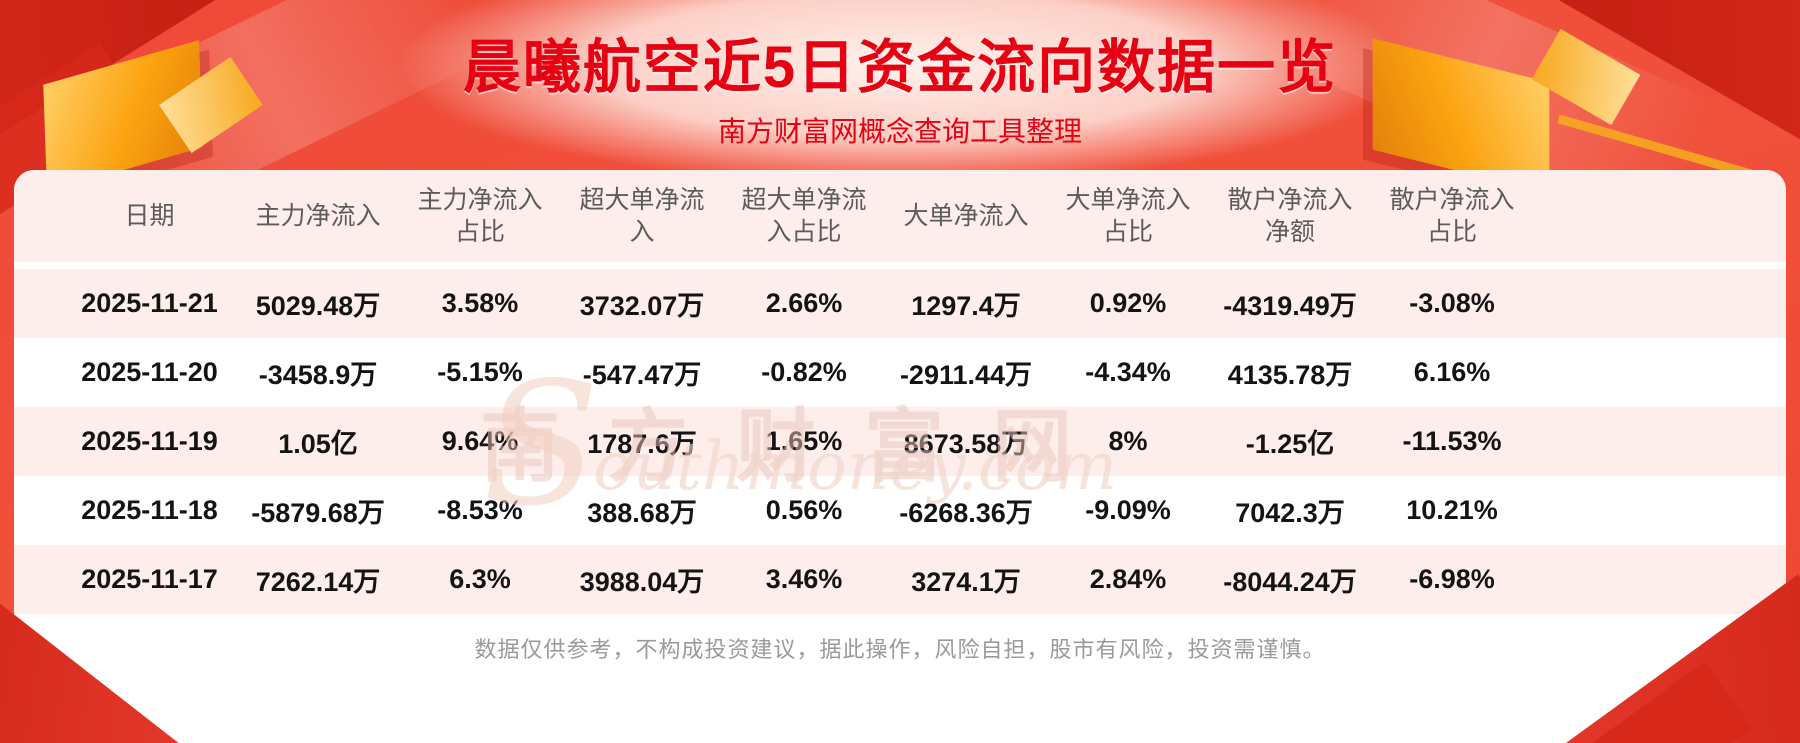 This screenshot has height=743, width=1800. Describe the element at coordinates (899, 131) in the screenshot. I see `page-subtitle: 南方财富网概念查询工具整理` at that location.